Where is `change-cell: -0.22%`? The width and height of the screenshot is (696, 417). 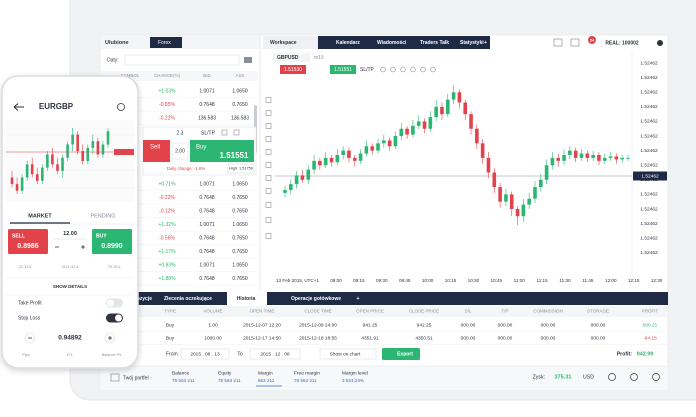 change-cell: -0.22% is located at coordinates (167, 198).